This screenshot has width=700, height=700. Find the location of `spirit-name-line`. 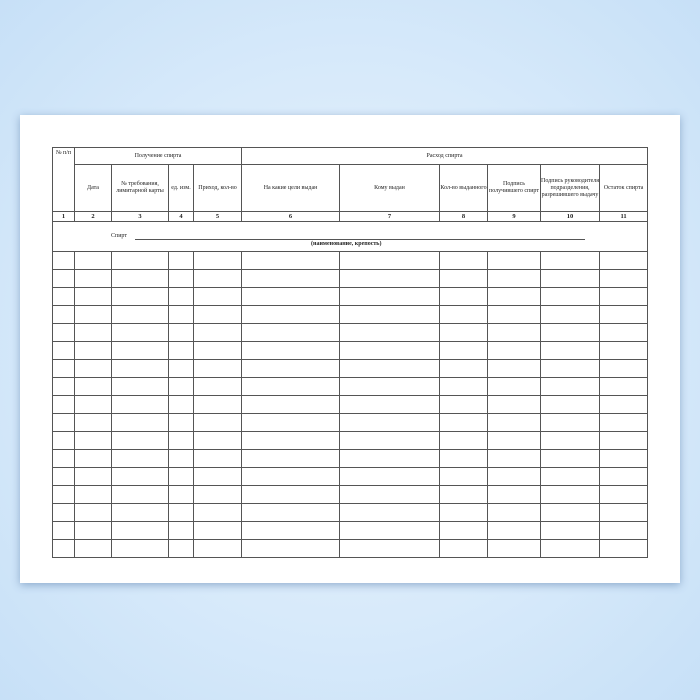

spirit-name-line is located at coordinates (360, 239).